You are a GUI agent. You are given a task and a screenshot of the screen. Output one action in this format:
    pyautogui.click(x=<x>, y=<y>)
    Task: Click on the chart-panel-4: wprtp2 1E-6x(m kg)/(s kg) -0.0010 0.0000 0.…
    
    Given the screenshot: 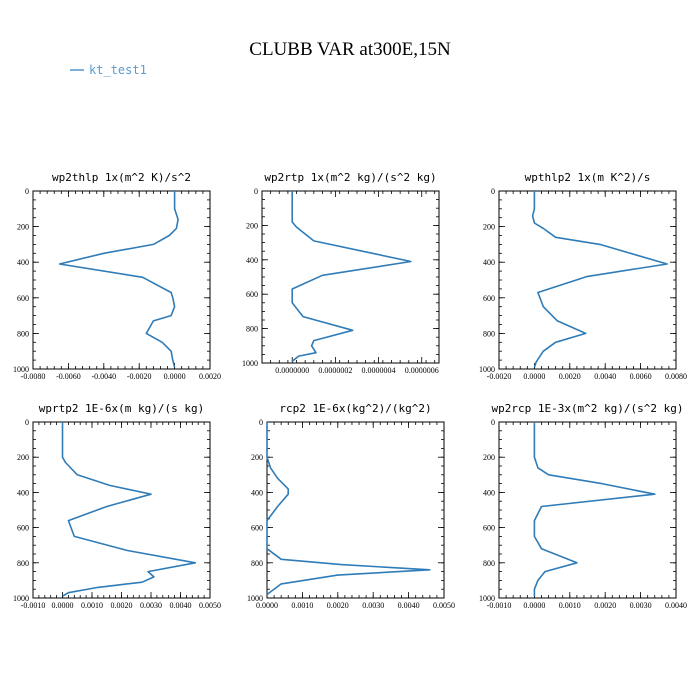 What is the action you would take?
    pyautogui.click(x=117, y=506)
    